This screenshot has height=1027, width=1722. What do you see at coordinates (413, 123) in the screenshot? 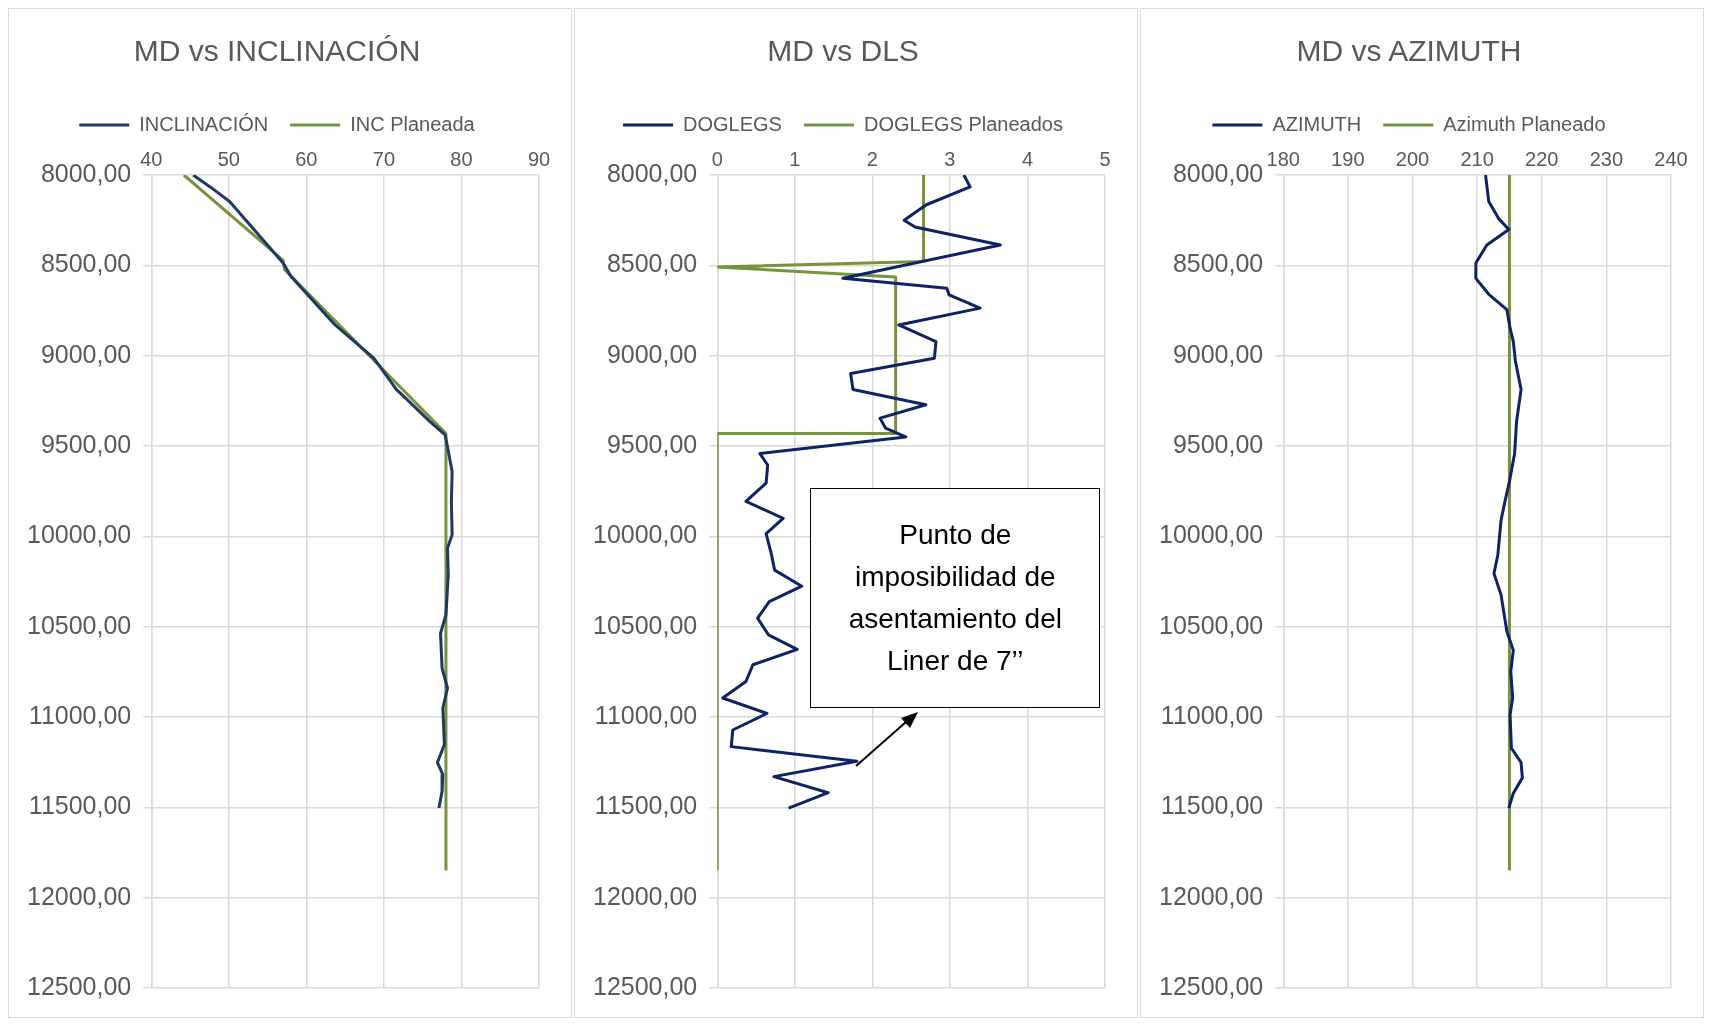
I see `legend-label: INC Planeada` at bounding box center [413, 123].